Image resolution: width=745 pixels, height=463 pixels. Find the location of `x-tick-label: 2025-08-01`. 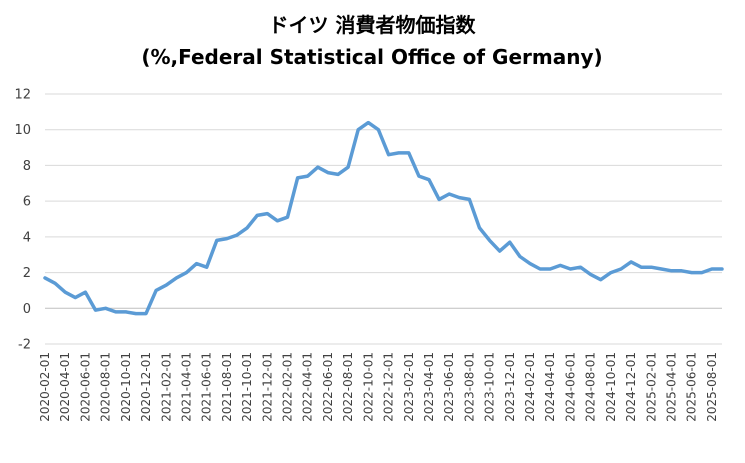

x-tick-label: 2025-08-01 is located at coordinates (712, 387).